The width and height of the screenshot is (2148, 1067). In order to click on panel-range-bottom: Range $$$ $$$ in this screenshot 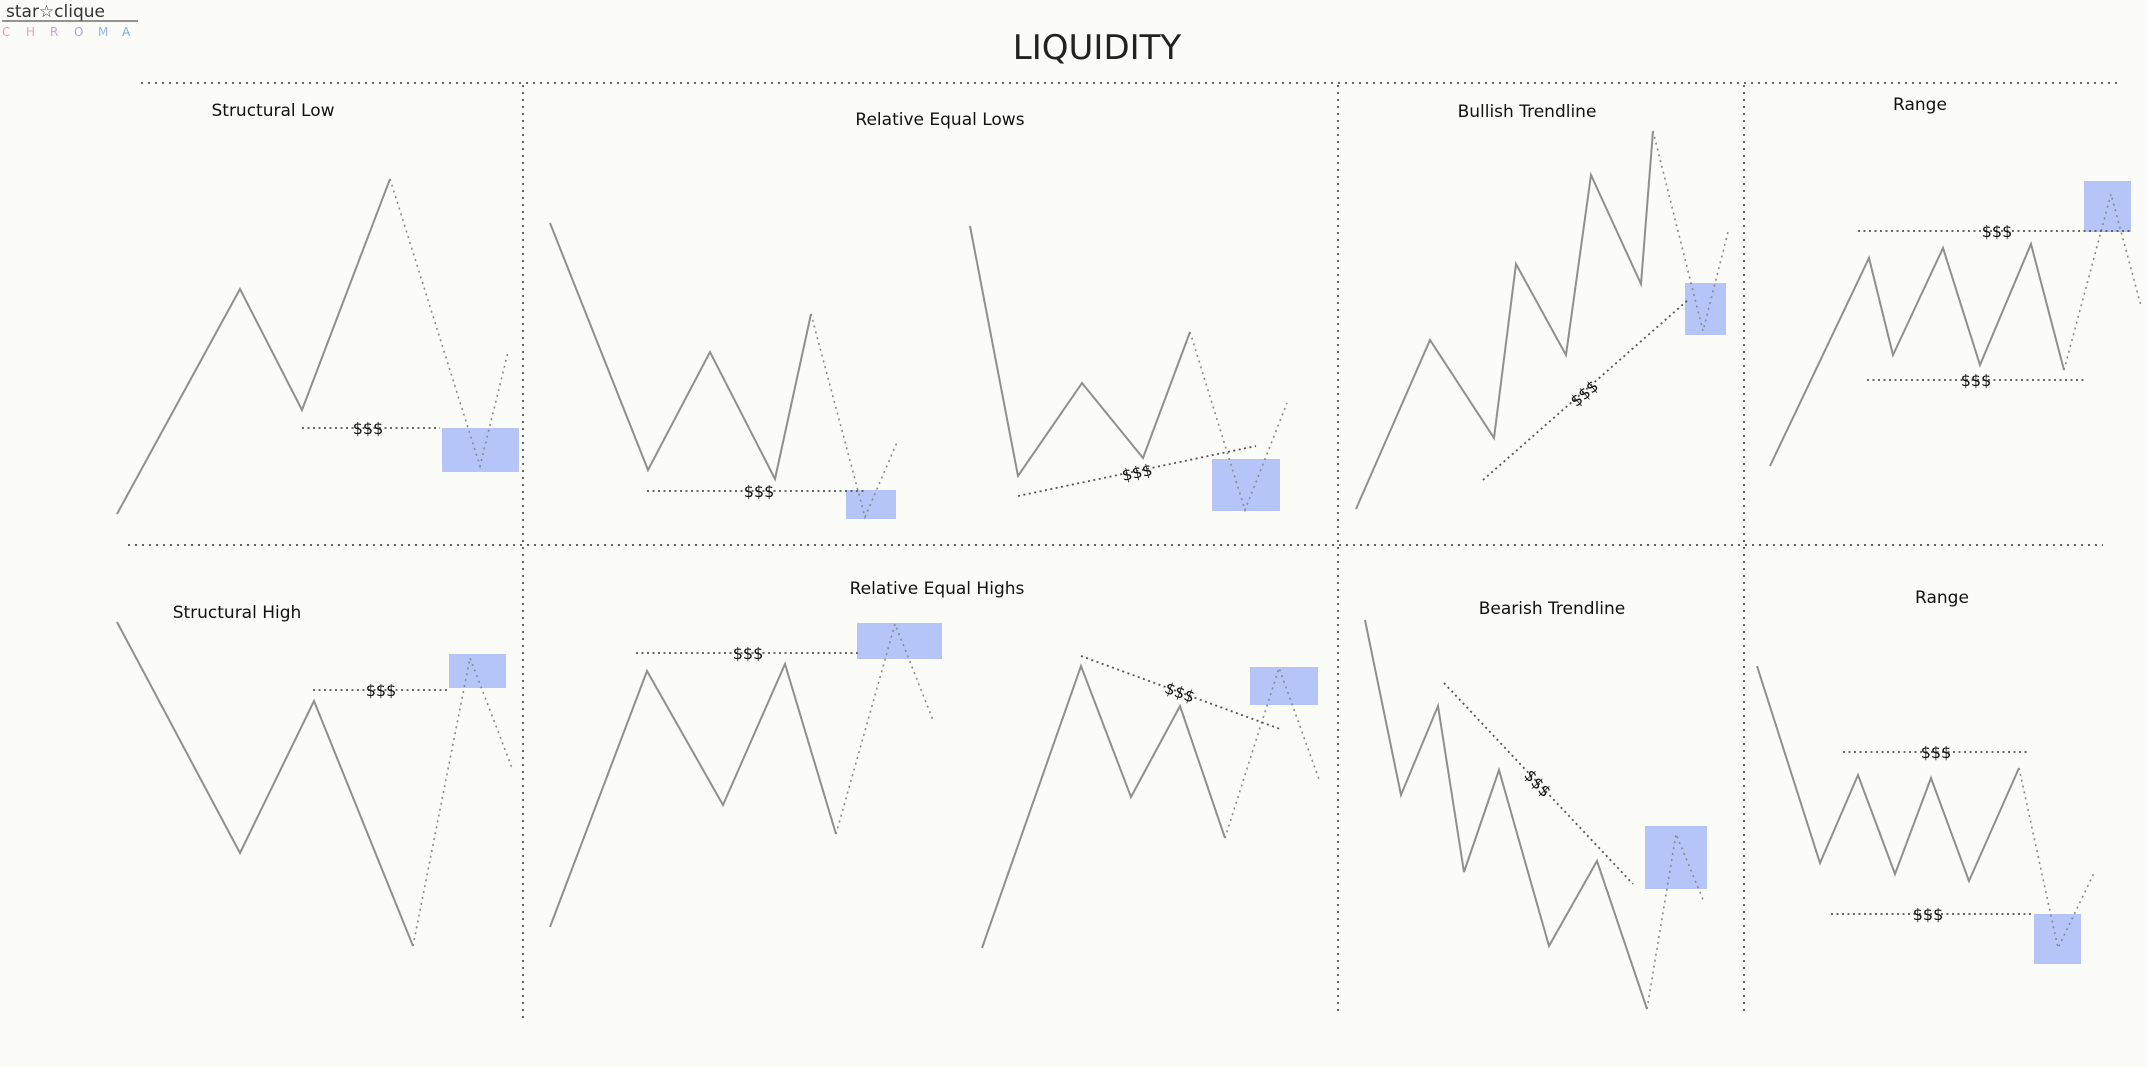, I will do `click(1926, 776)`.